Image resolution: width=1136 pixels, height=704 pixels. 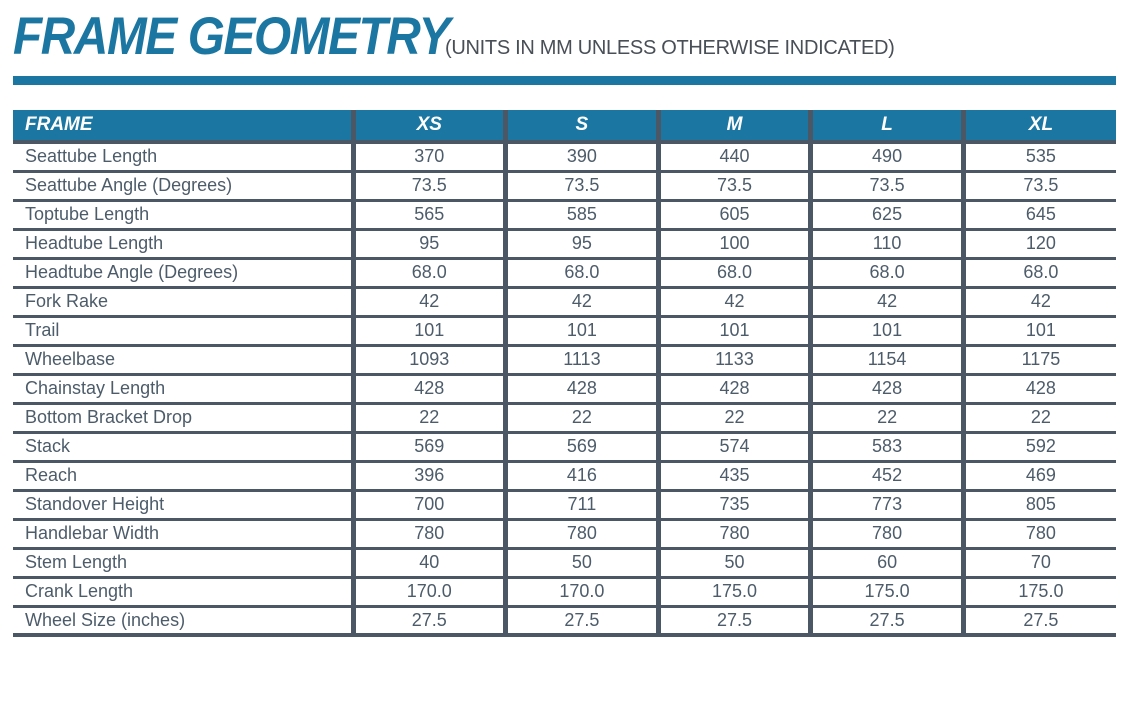 I want to click on row-label: Bottom Bracket Drop, so click(x=183, y=418).